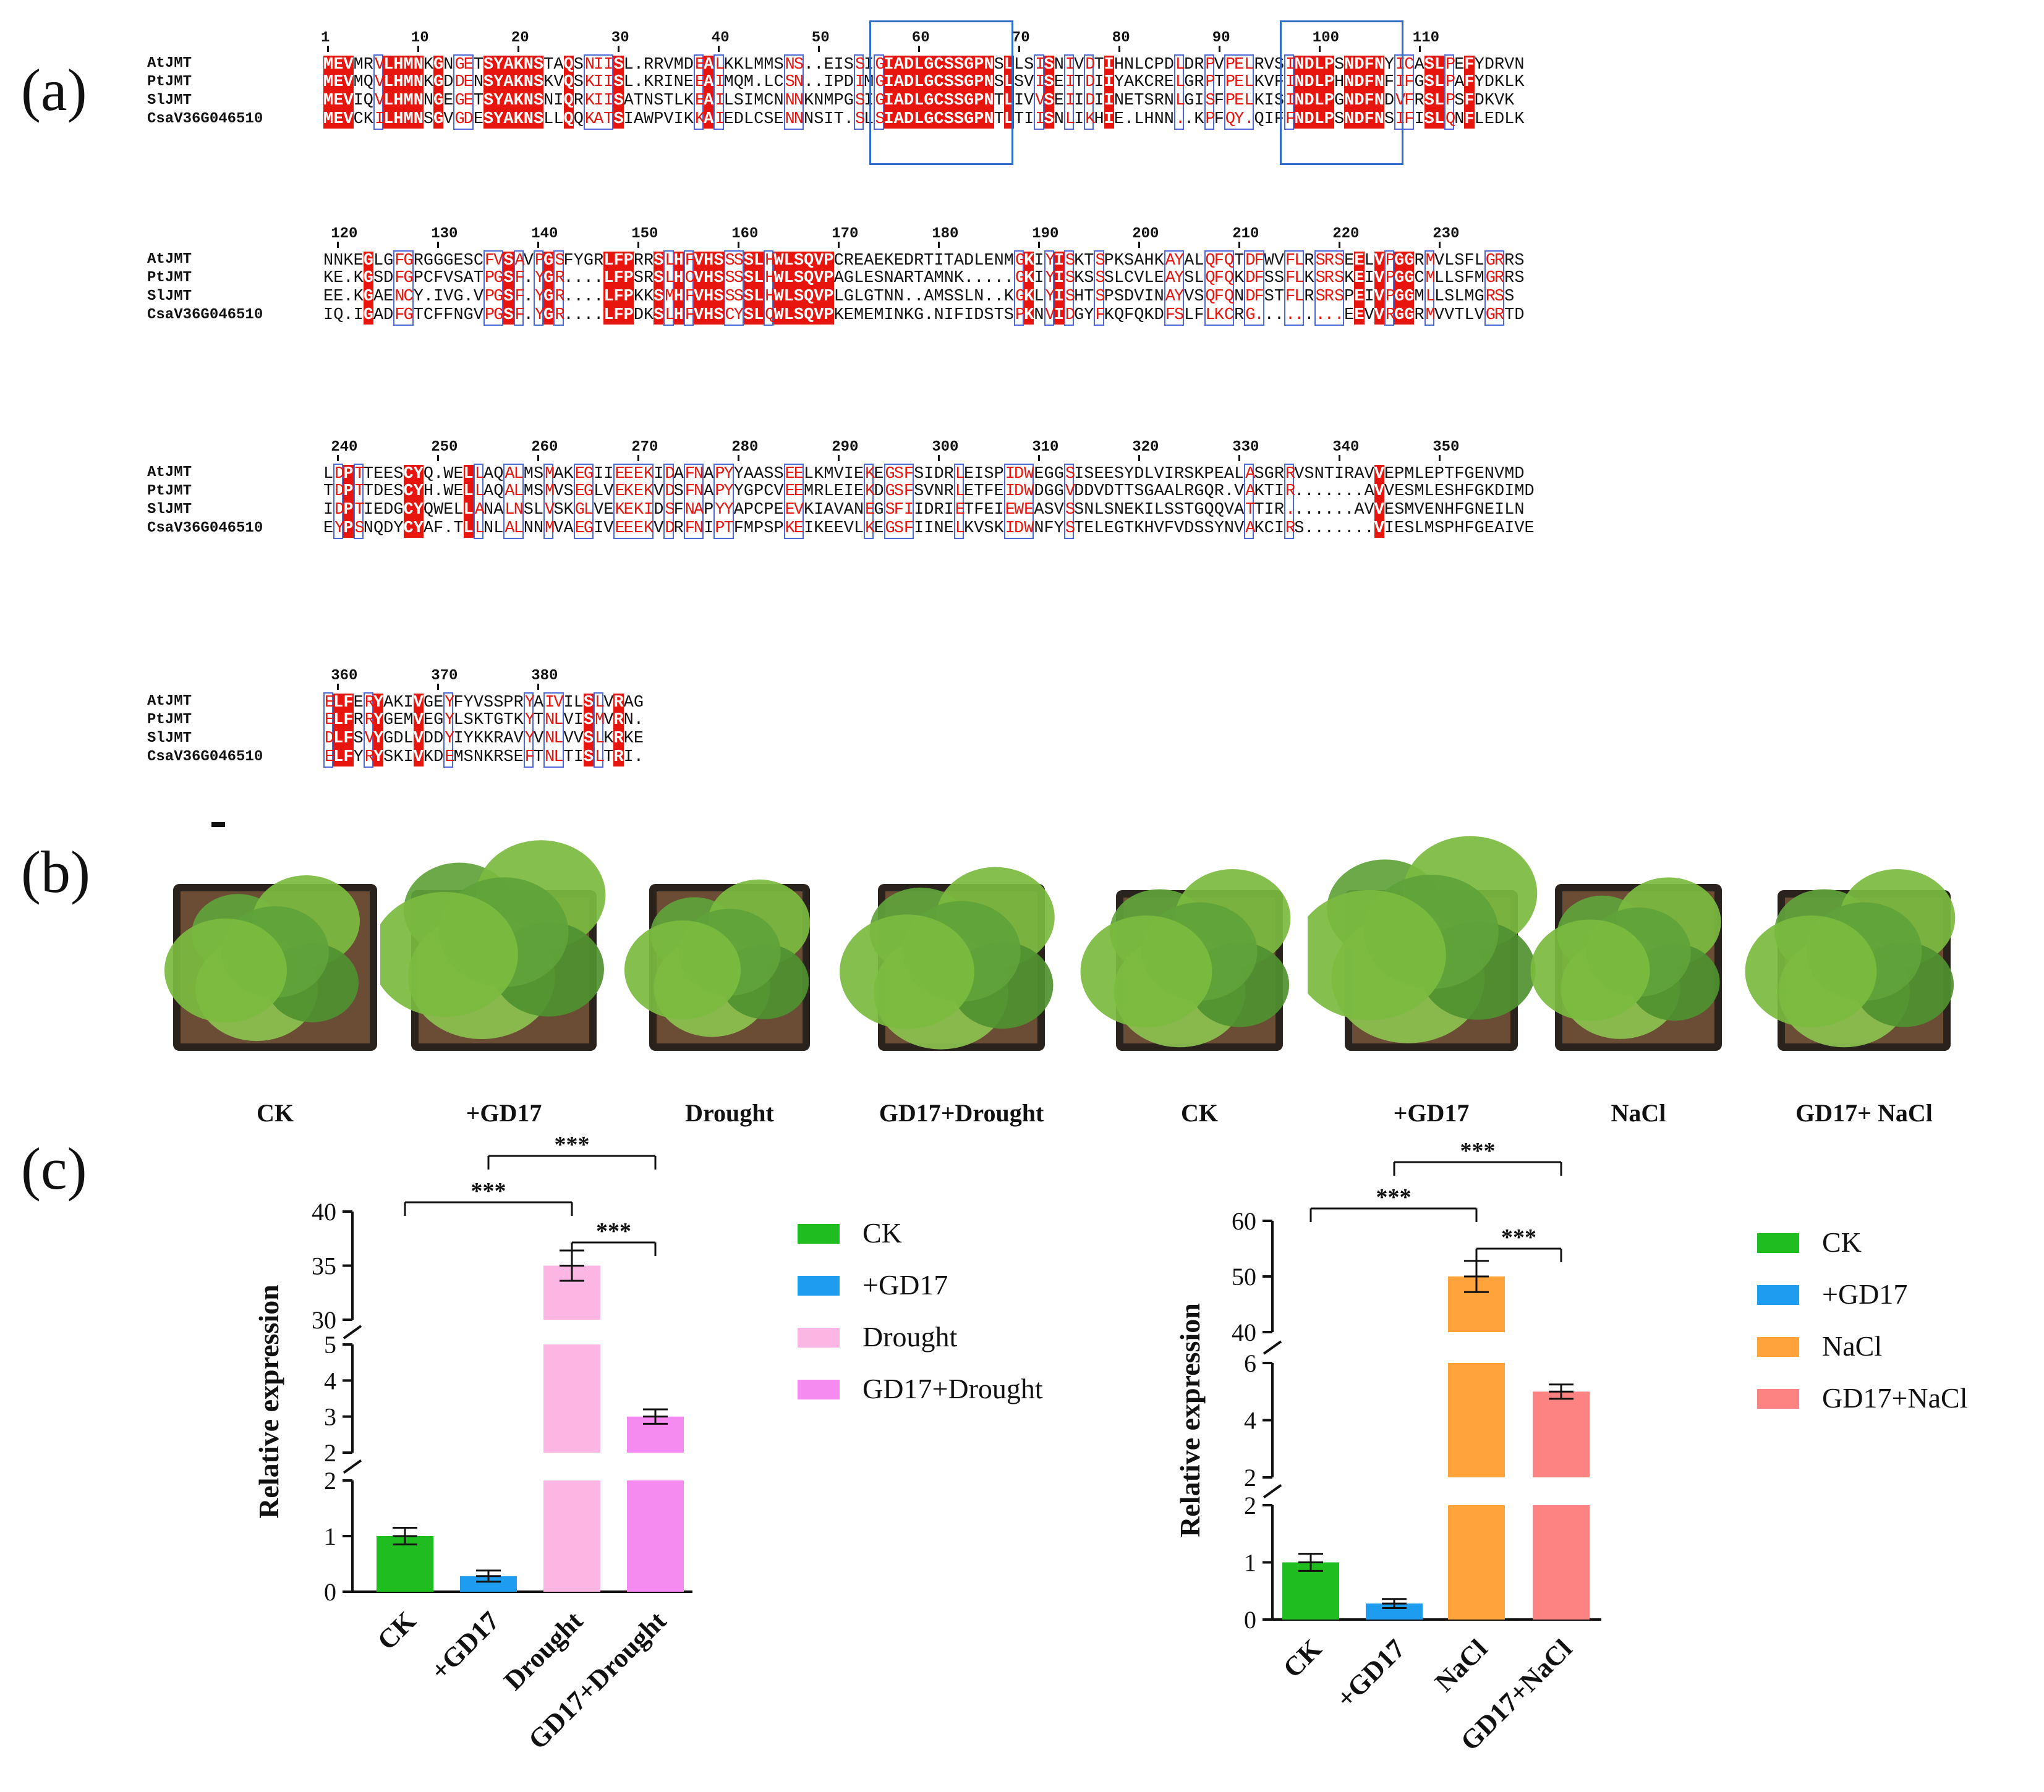 The image size is (2044, 1792). I want to click on ruler-number: 230, so click(1446, 234).